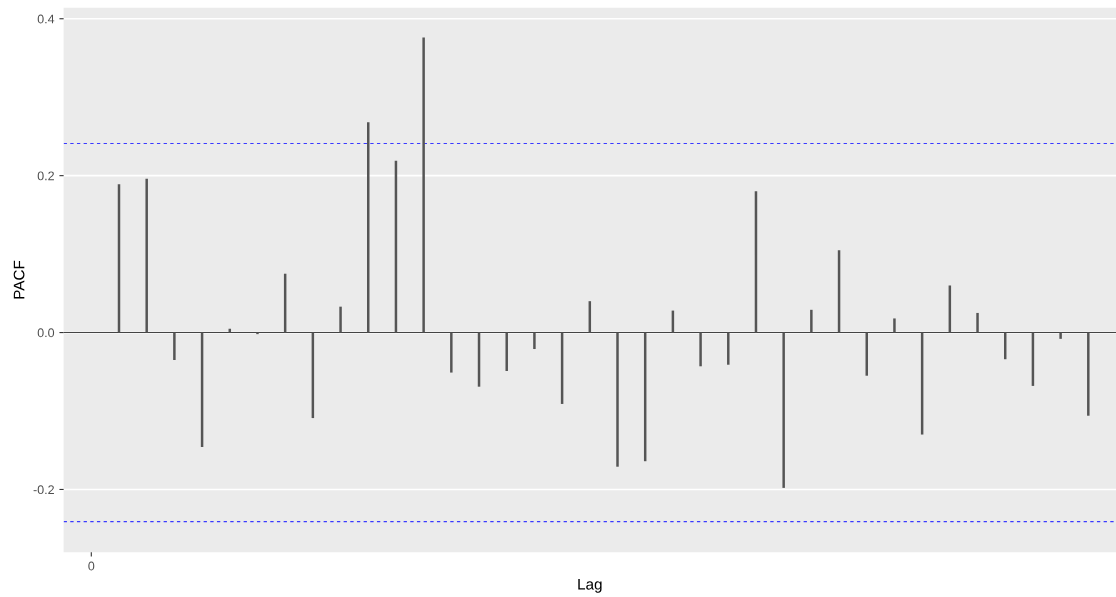 Image resolution: width=1116 pixels, height=597 pixels. I want to click on x-tick-label: 0, so click(91, 566).